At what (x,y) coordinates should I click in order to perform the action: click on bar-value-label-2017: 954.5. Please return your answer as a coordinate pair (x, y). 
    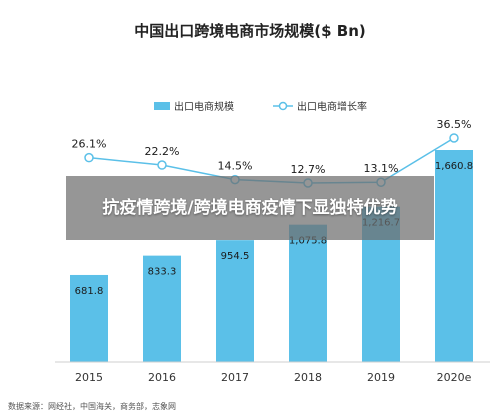
    Looking at the image, I should click on (235, 256).